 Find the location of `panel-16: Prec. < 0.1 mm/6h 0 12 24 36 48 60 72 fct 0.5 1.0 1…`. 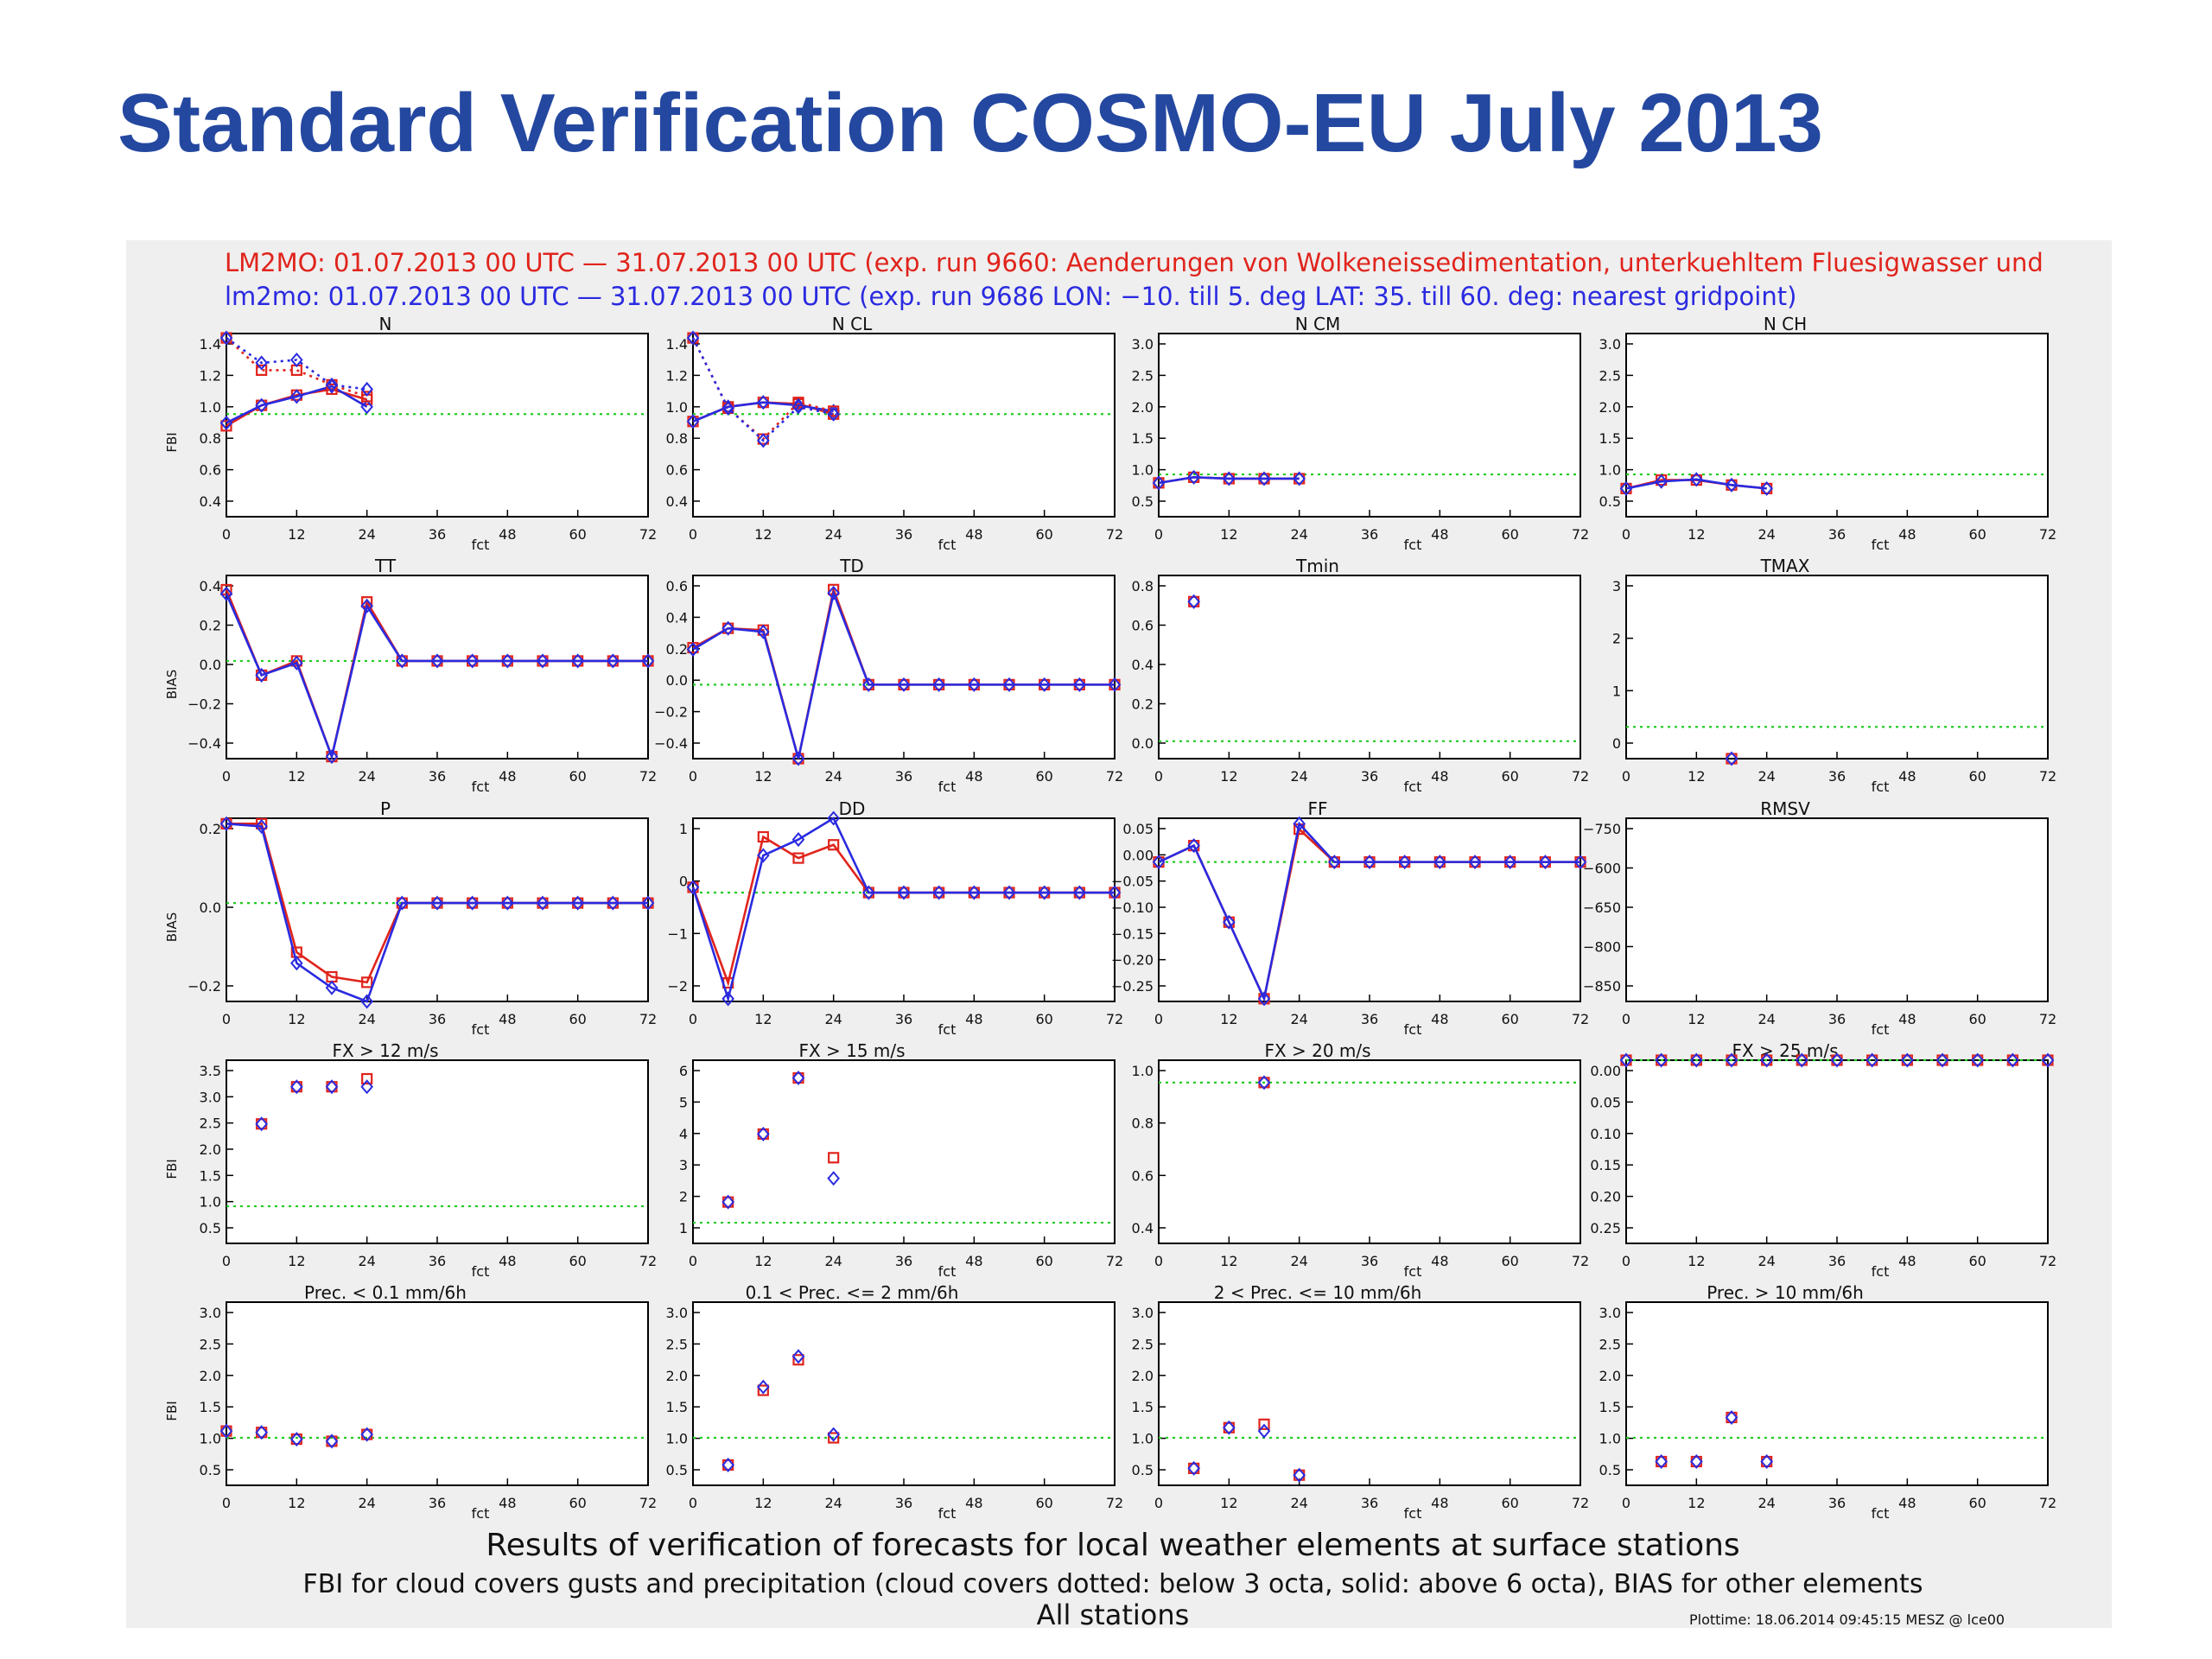

panel-16: Prec. < 0.1 mm/6h 0 12 24 36 48 60 72 fct 0.5 1.0 1… is located at coordinates (410, 1402).